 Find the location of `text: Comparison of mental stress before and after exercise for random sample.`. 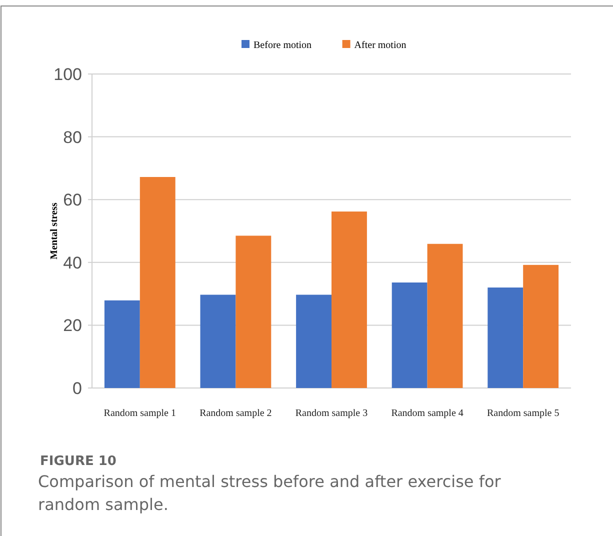

text: Comparison of mental stress before and after exercise for random sample. is located at coordinates (270, 493).